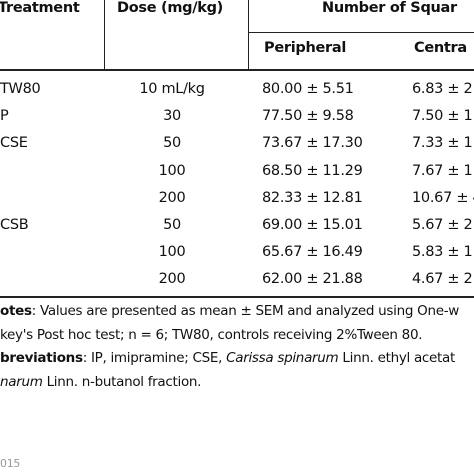  I want to click on note-text: : IP, imipramine; CSE,, so click(154, 358).